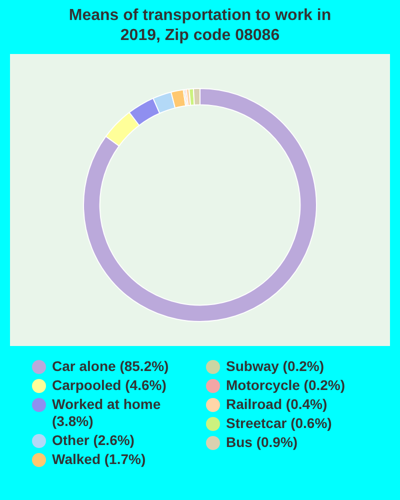 The width and height of the screenshot is (400, 500). I want to click on legend-label: Car alone, so click(84, 366).